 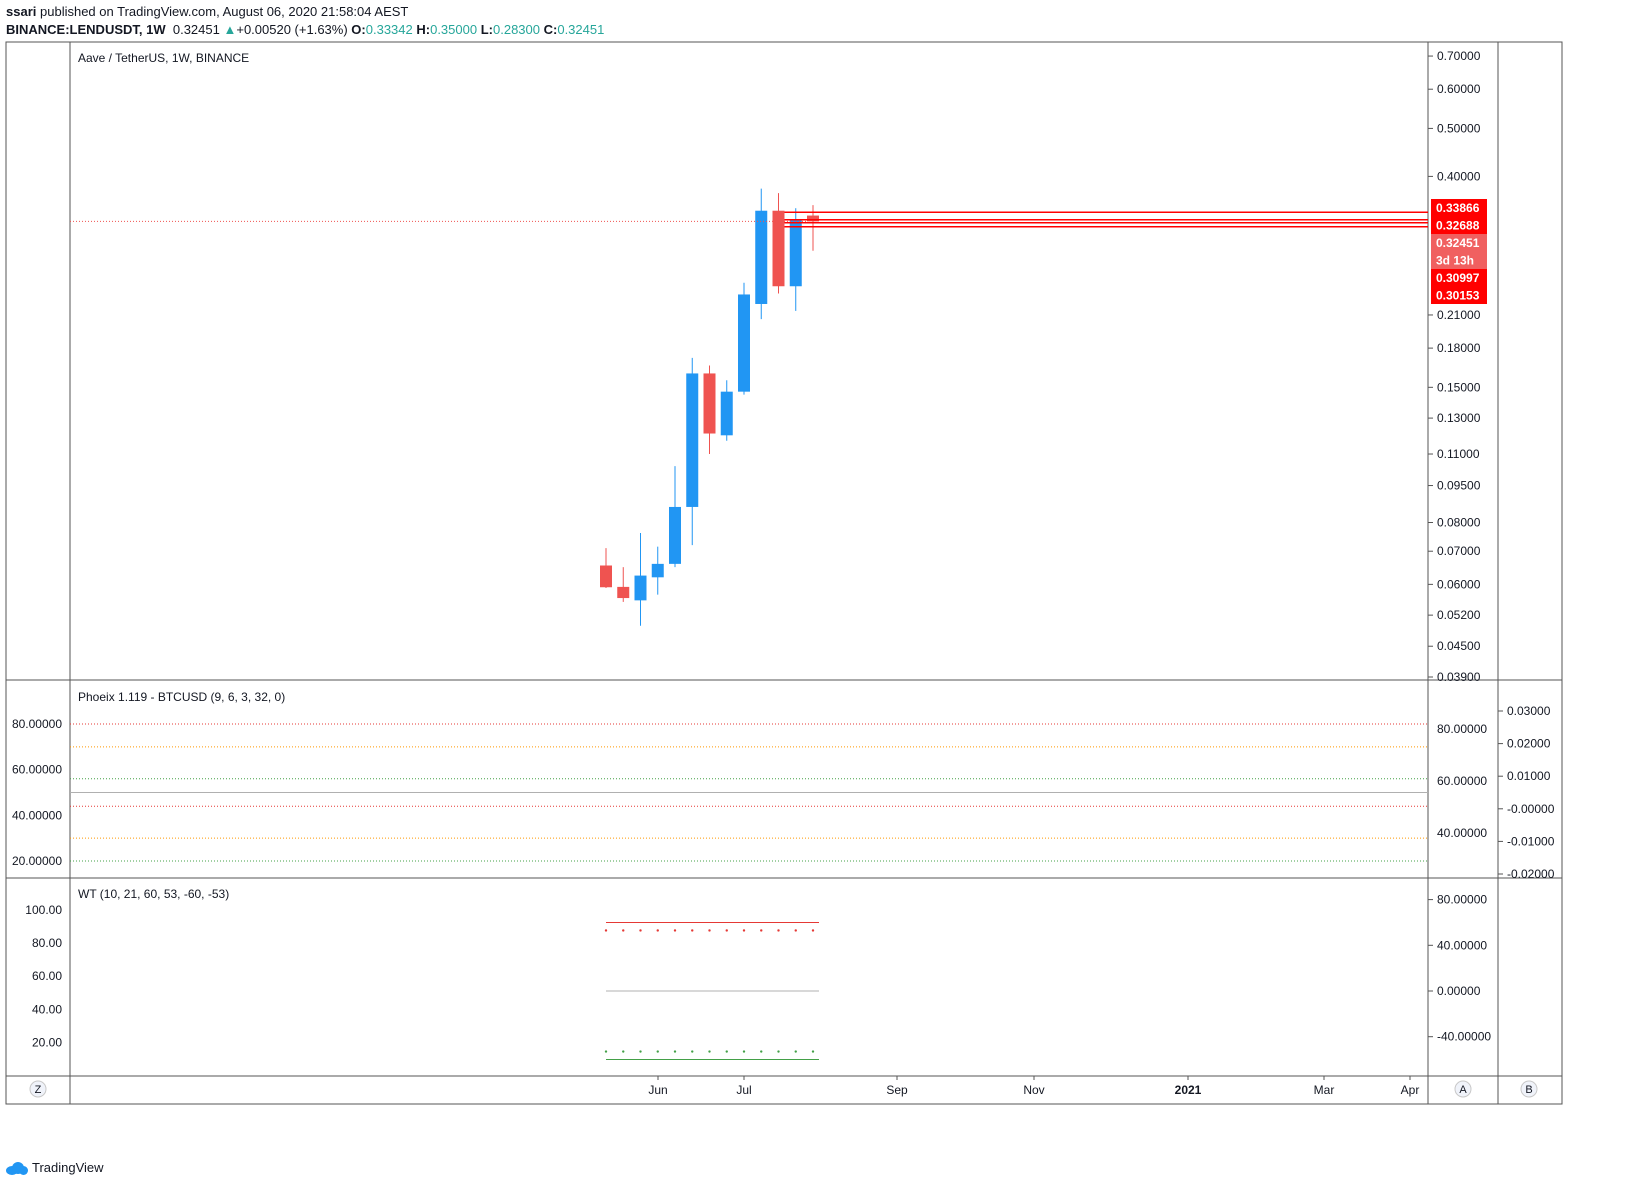 I want to click on time-axis-label: Mar, so click(x=1324, y=1090).